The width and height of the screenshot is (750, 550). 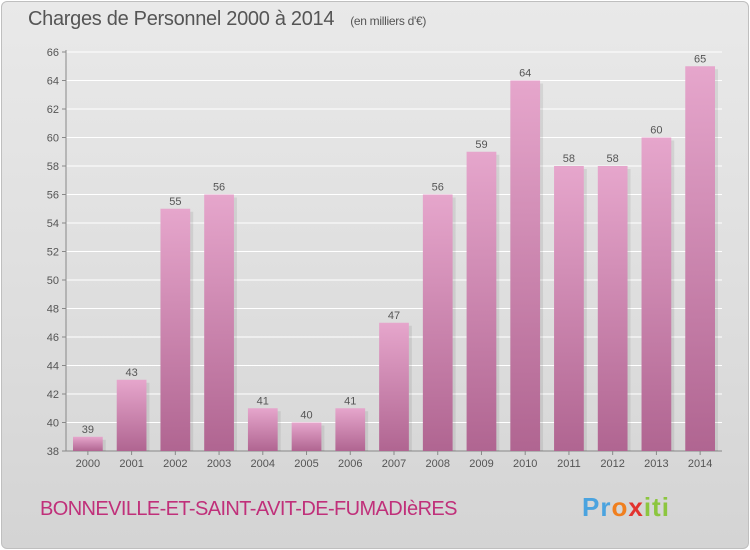 What do you see at coordinates (53, 452) in the screenshot?
I see `y-tick-label: 38` at bounding box center [53, 452].